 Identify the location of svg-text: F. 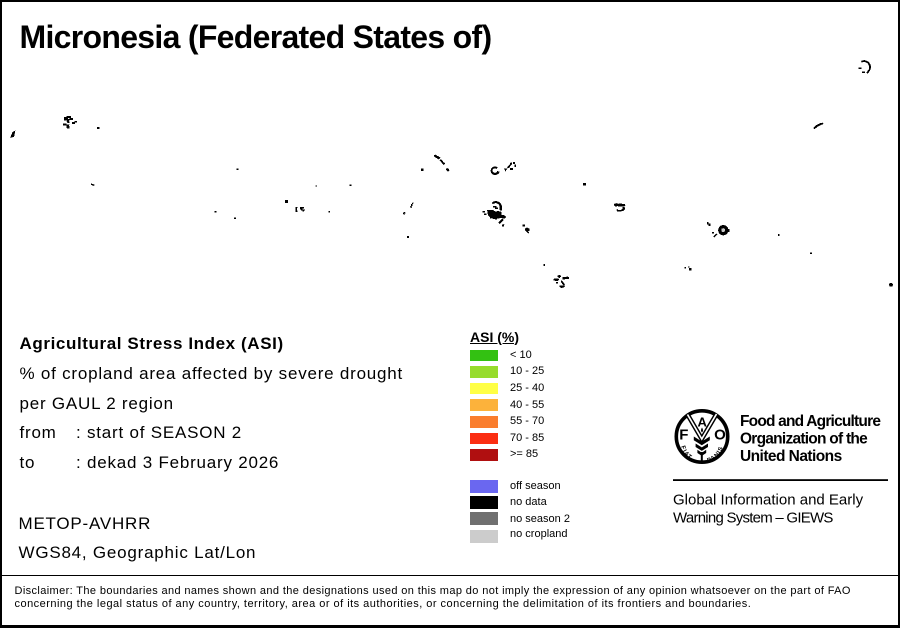
(683, 434).